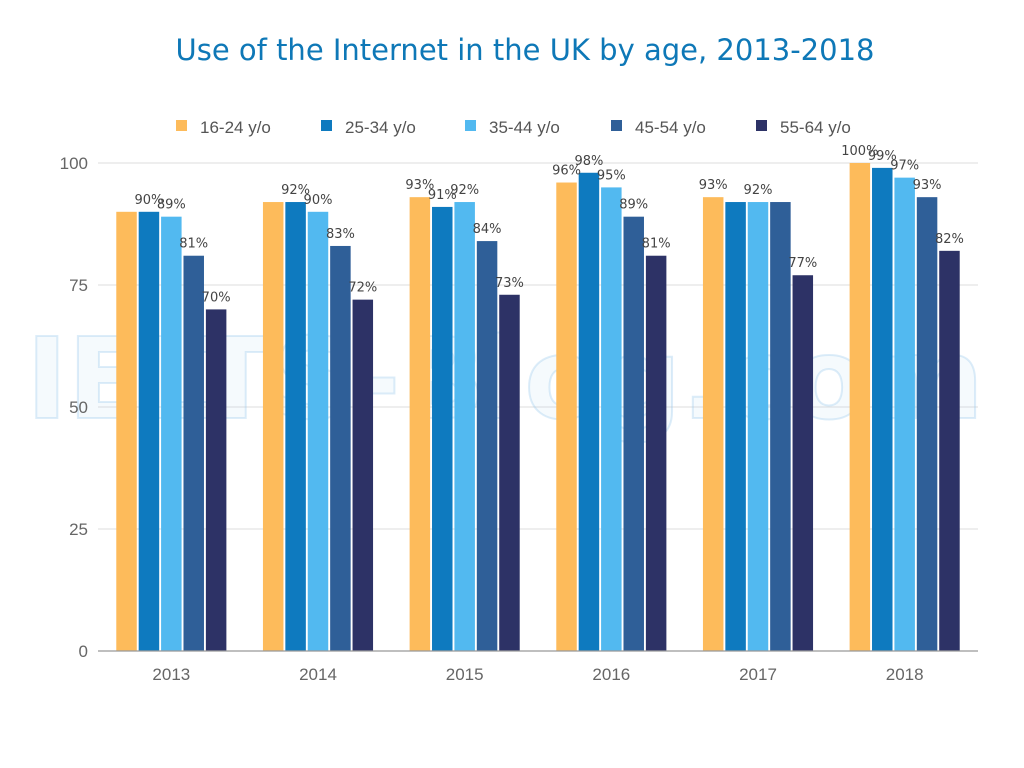  Describe the element at coordinates (509, 472) in the screenshot. I see `bar-2015-55-64-y/o` at that location.